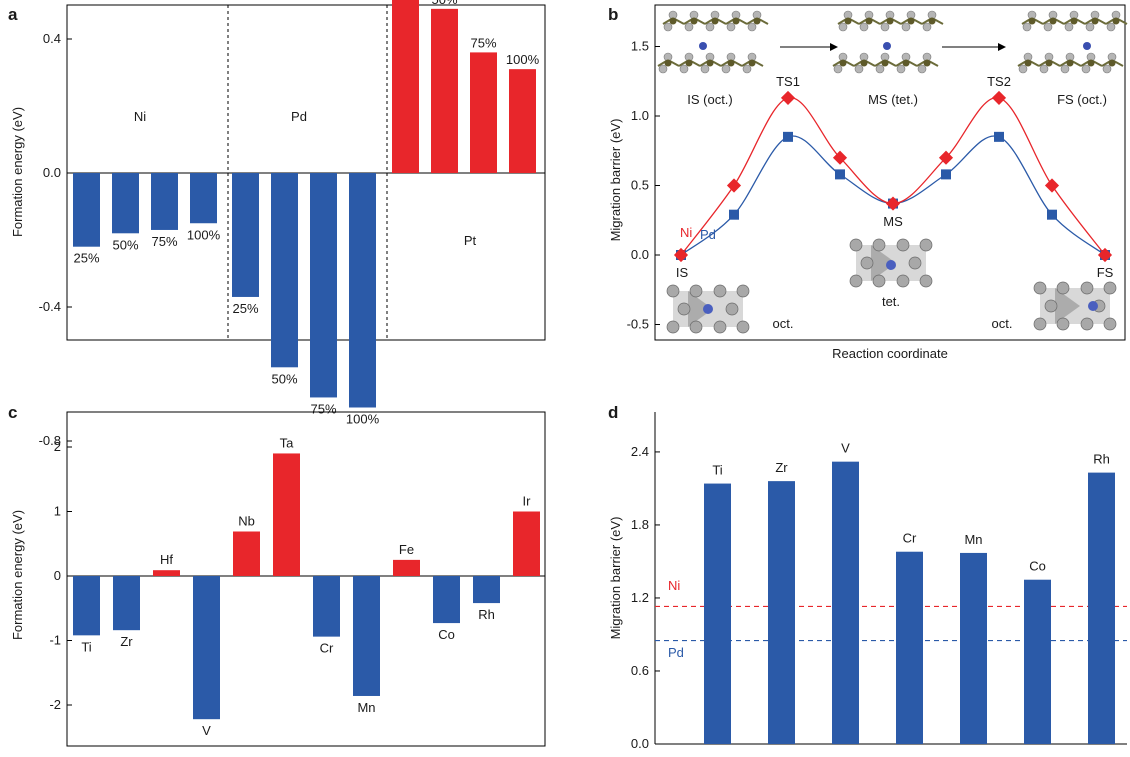  Describe the element at coordinates (909, 647) in the screenshot. I see `bar-cr` at that location.